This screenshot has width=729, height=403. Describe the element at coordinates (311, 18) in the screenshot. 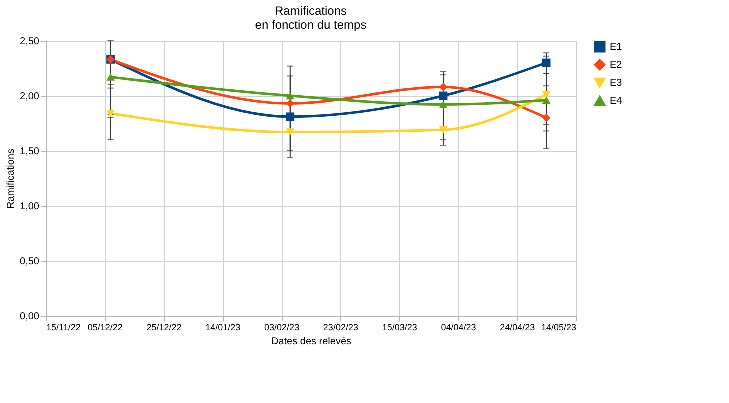

I see `chart-title: Ramifications en fonction du temps` at that location.